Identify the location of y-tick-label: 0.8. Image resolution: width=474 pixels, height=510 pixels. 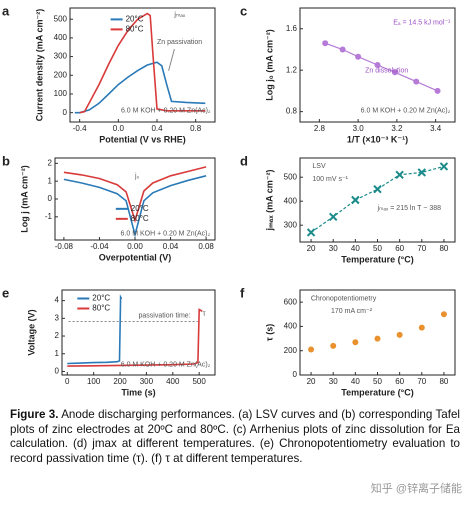
(292, 111).